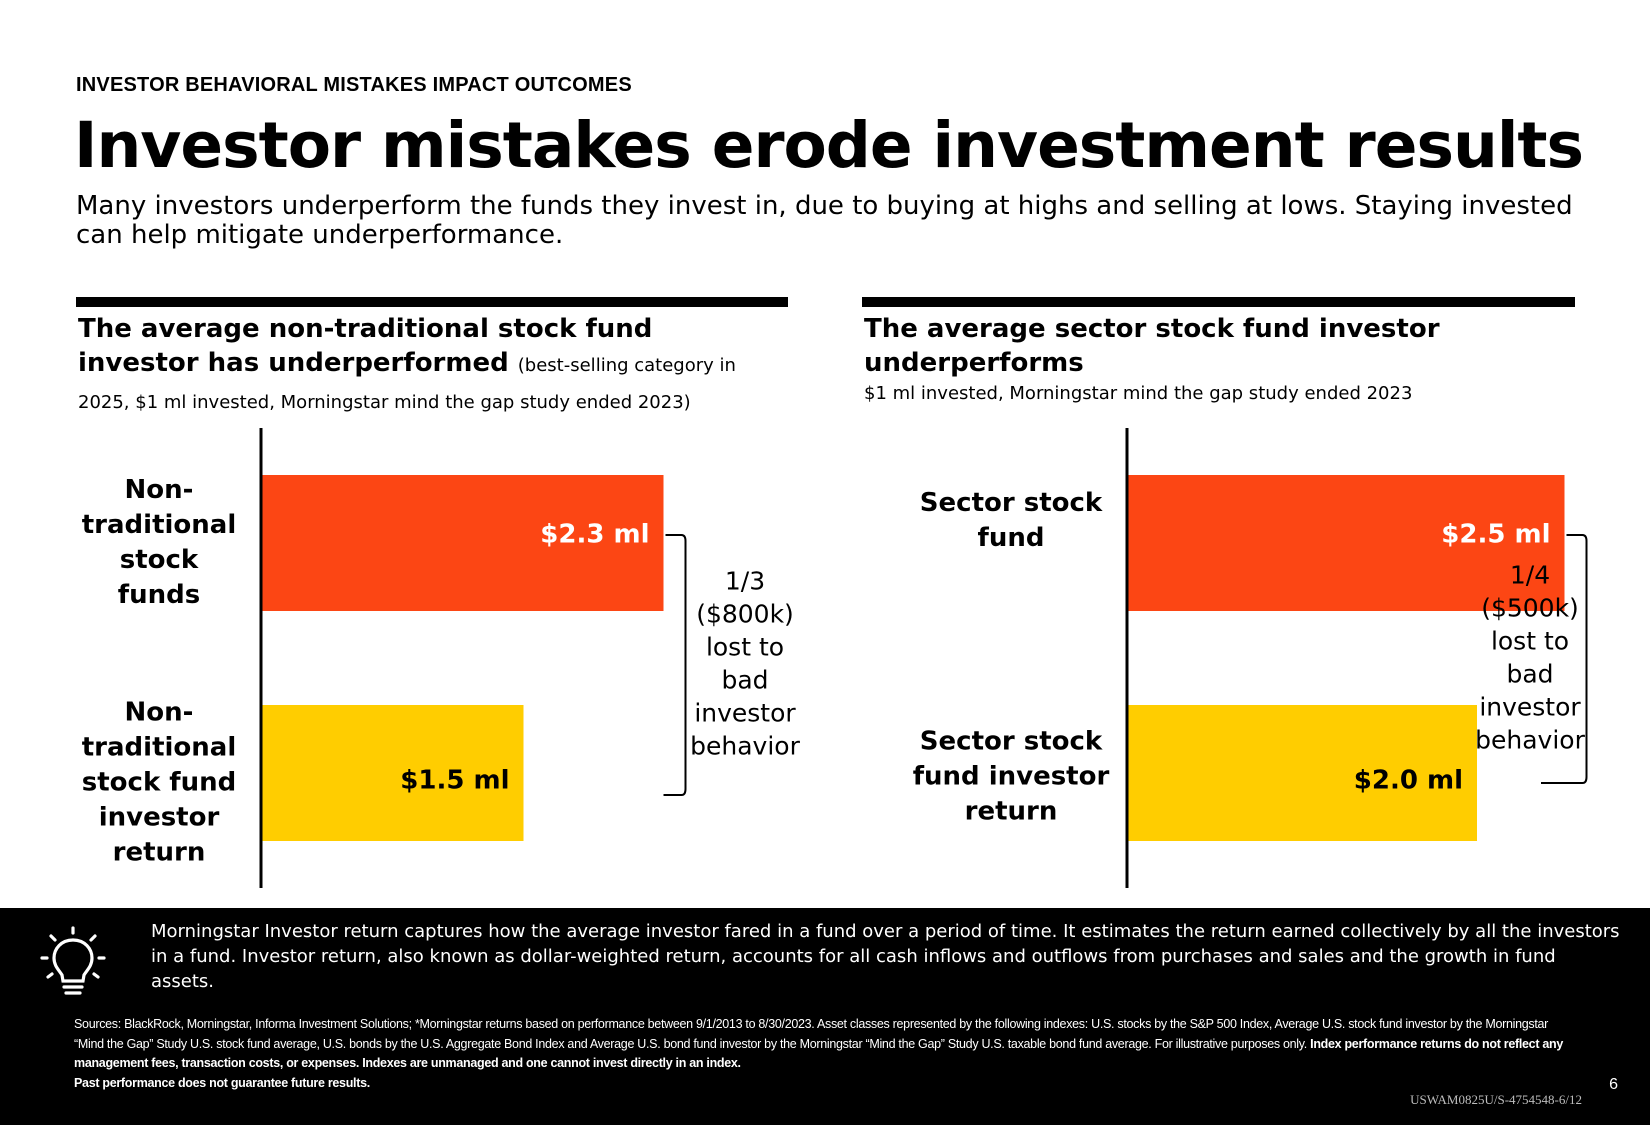  What do you see at coordinates (1613, 1084) in the screenshot?
I see `page-number: 6` at bounding box center [1613, 1084].